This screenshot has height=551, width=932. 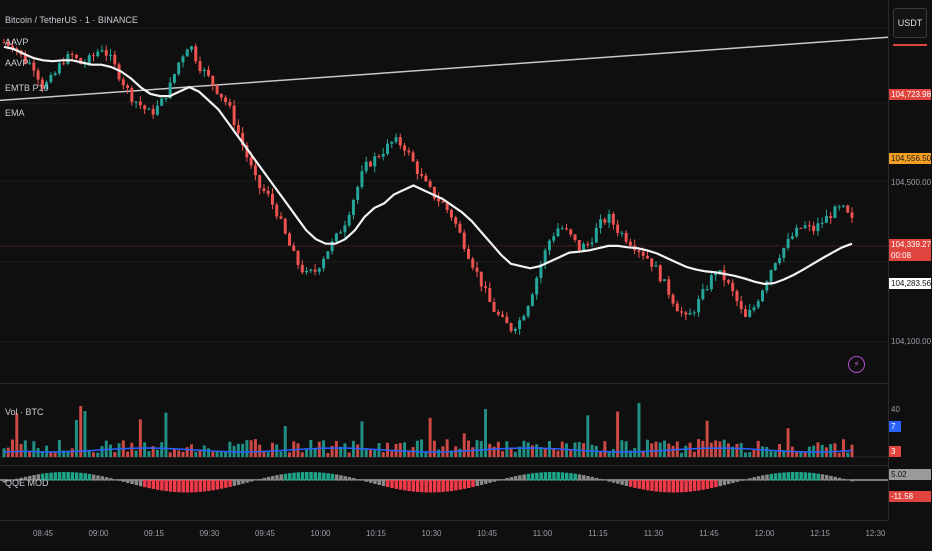 What do you see at coordinates (27, 483) in the screenshot?
I see `qqe-pane-title: QQE MOD` at bounding box center [27, 483].